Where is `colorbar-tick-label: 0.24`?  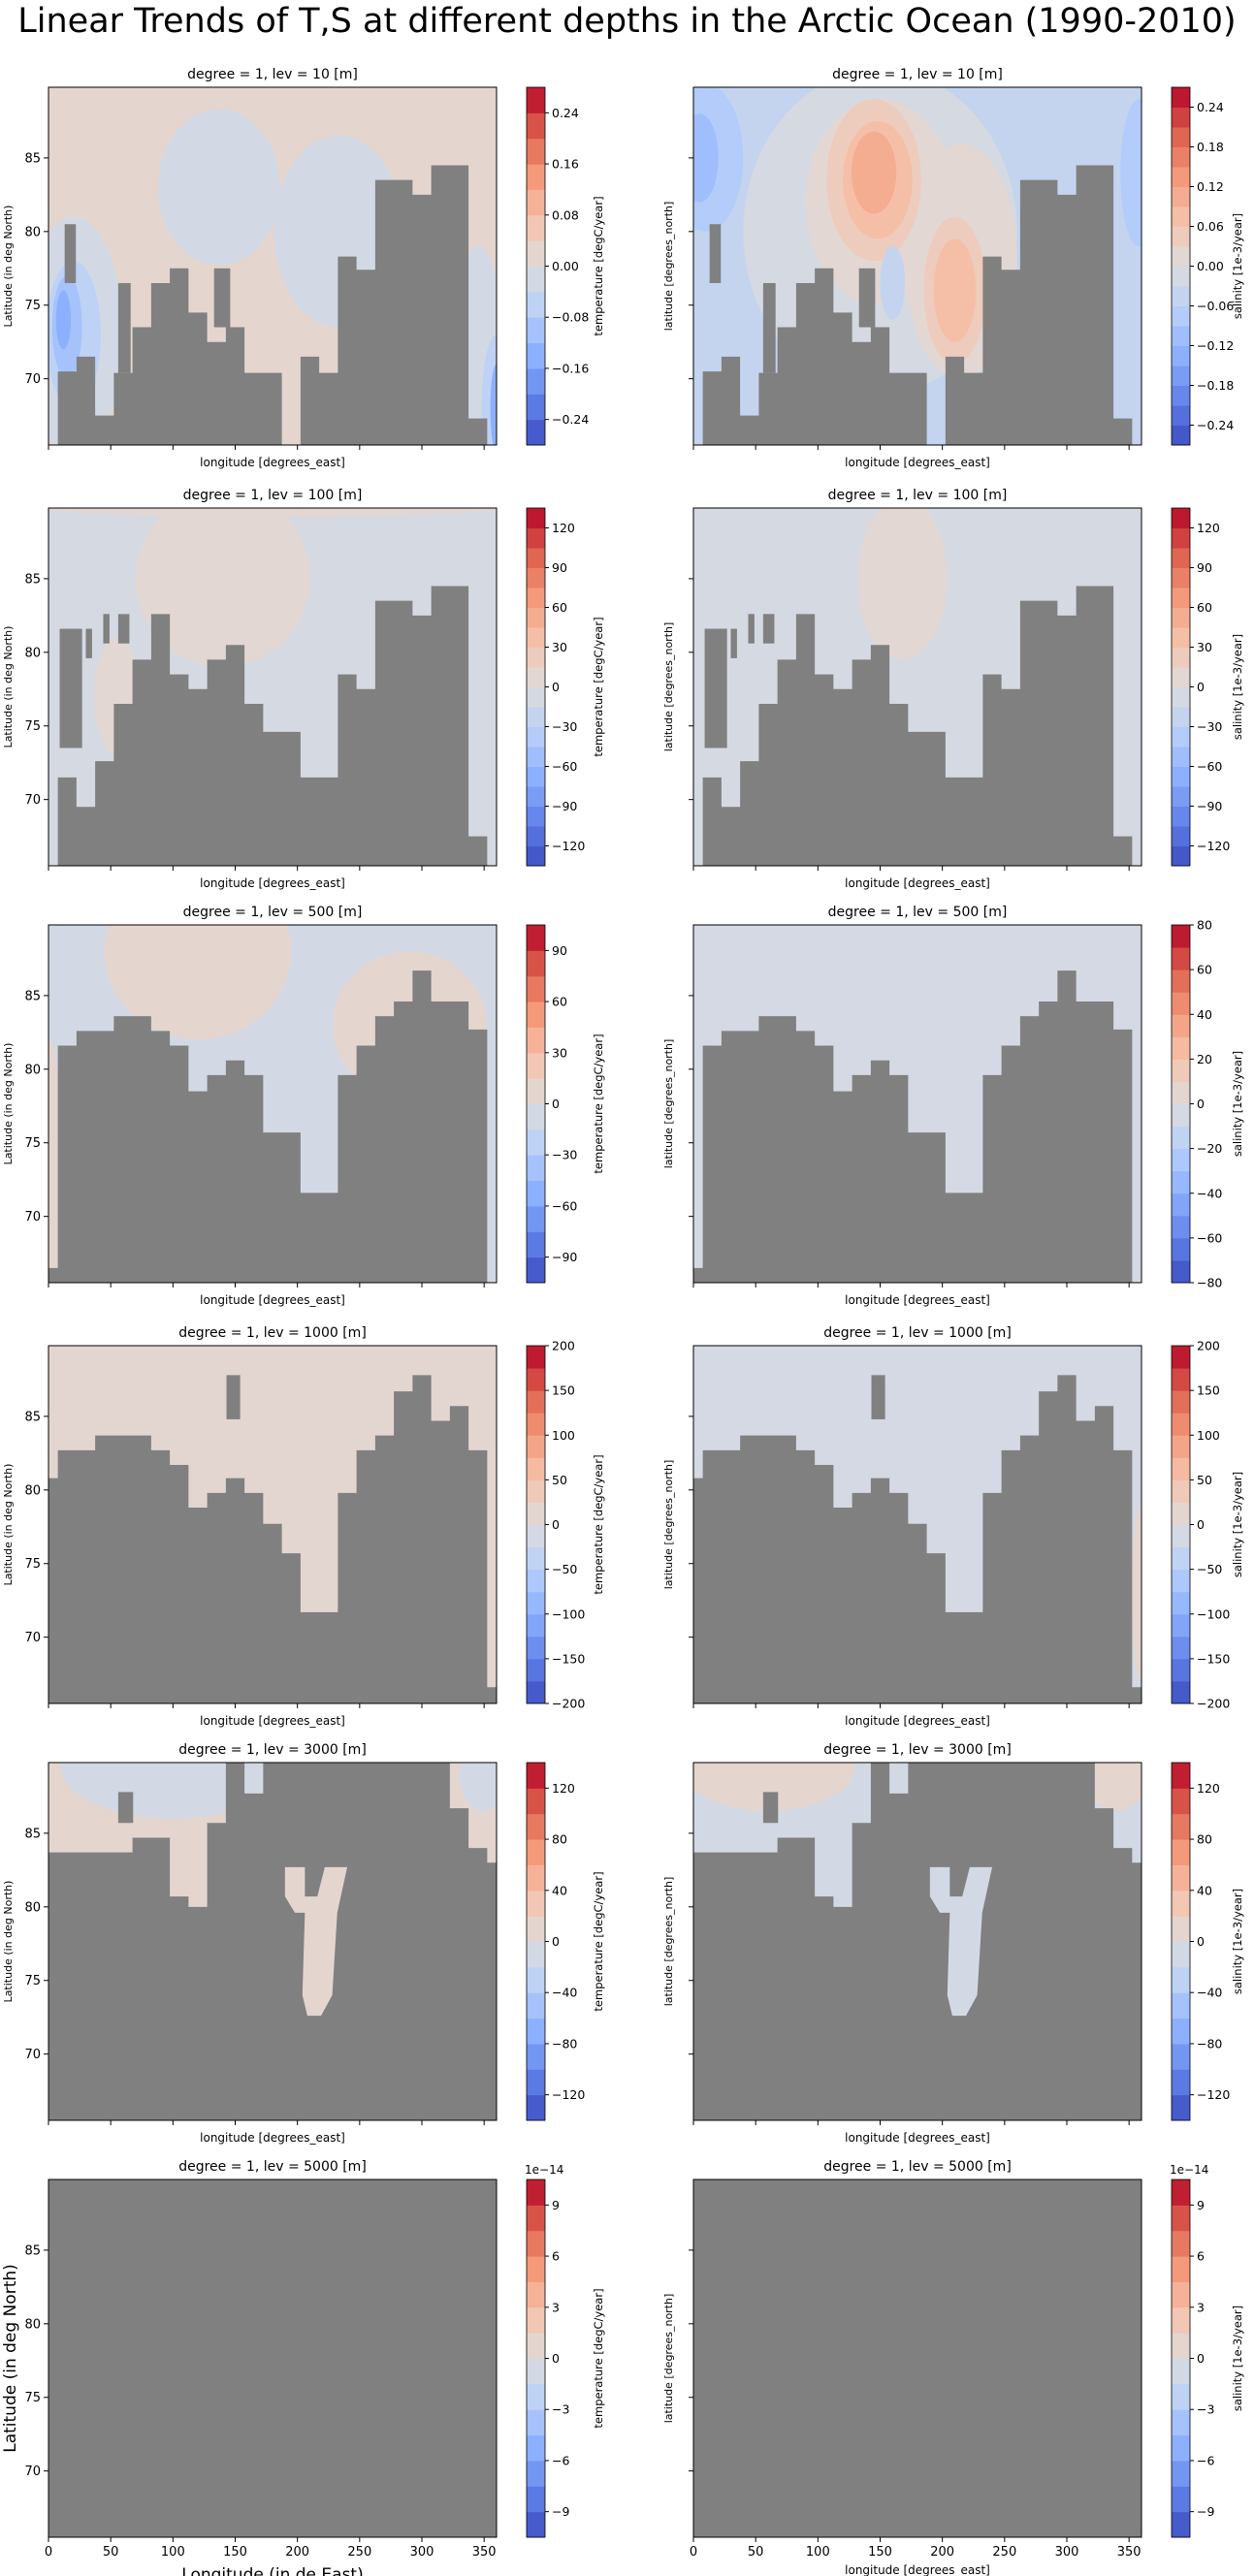 colorbar-tick-label: 0.24 is located at coordinates (565, 113).